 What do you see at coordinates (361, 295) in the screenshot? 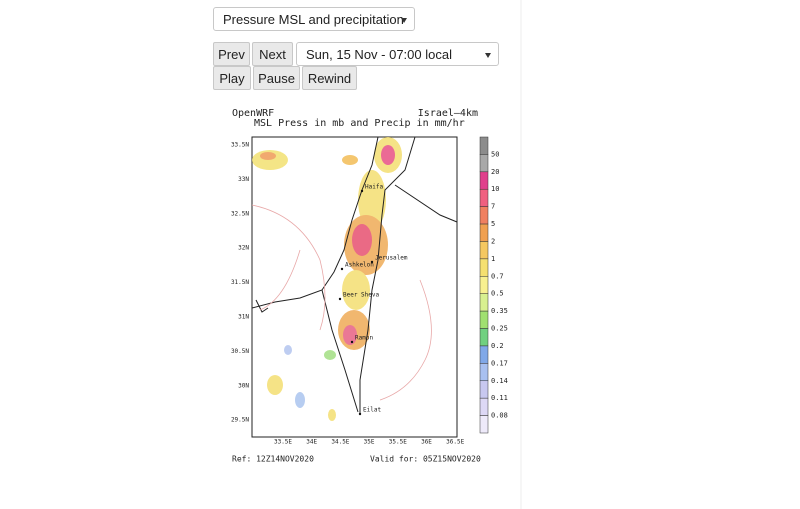
I see `city-label: Beer Sheva` at bounding box center [361, 295].